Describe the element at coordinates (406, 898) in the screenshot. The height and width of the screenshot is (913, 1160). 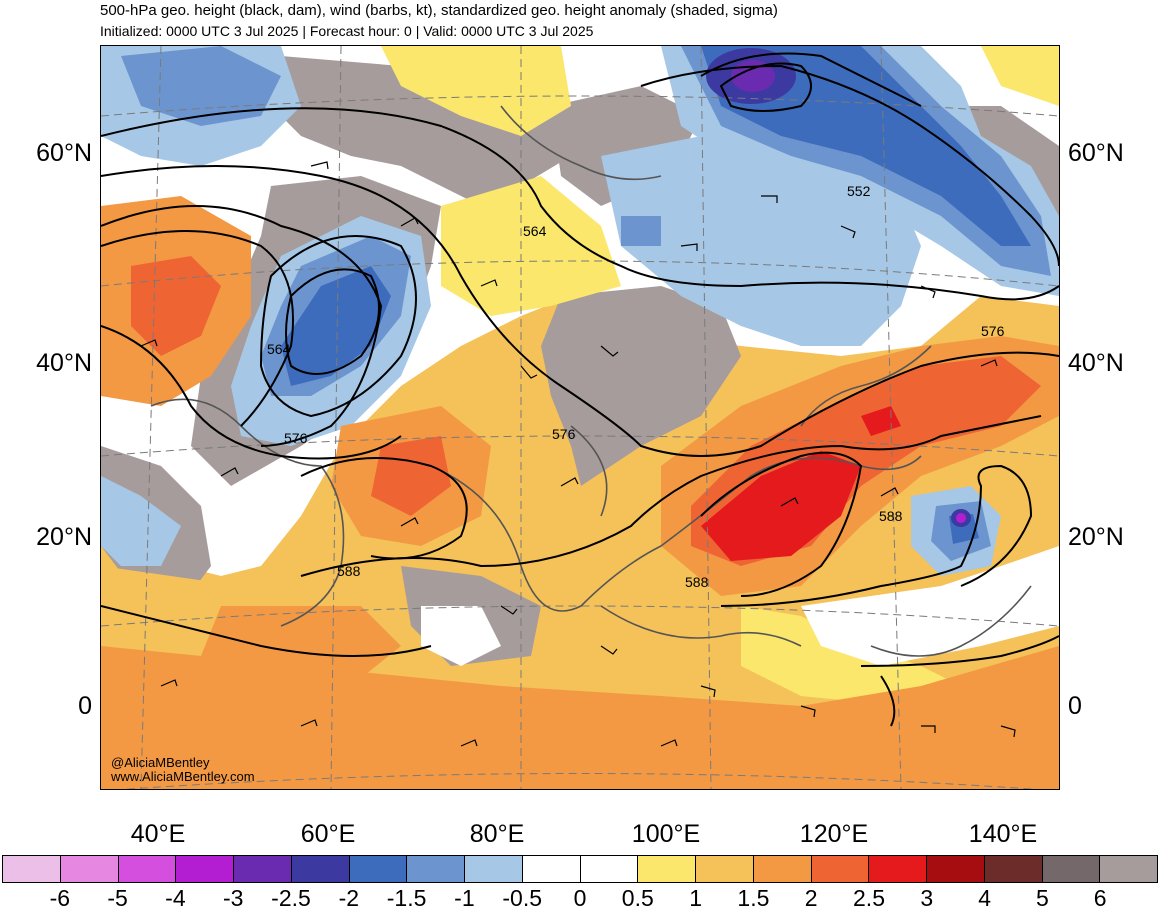
I see `colorbar-tick-label: -1.5` at that location.